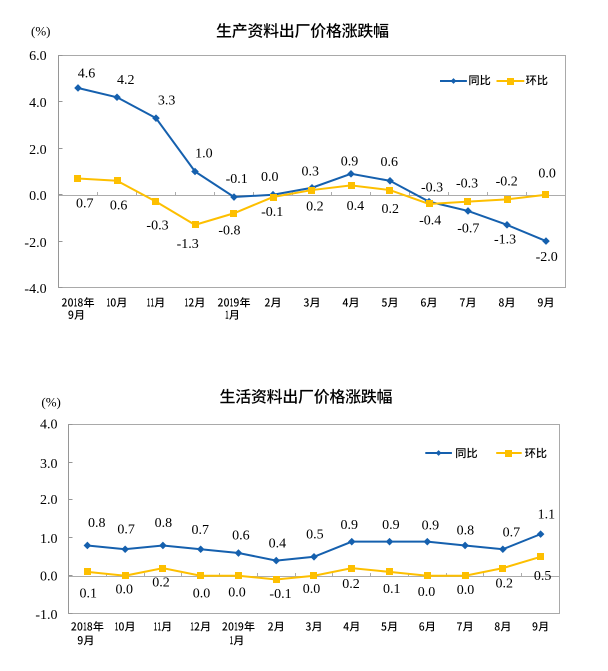  I want to click on svg-text: 3.0, so click(49, 464).